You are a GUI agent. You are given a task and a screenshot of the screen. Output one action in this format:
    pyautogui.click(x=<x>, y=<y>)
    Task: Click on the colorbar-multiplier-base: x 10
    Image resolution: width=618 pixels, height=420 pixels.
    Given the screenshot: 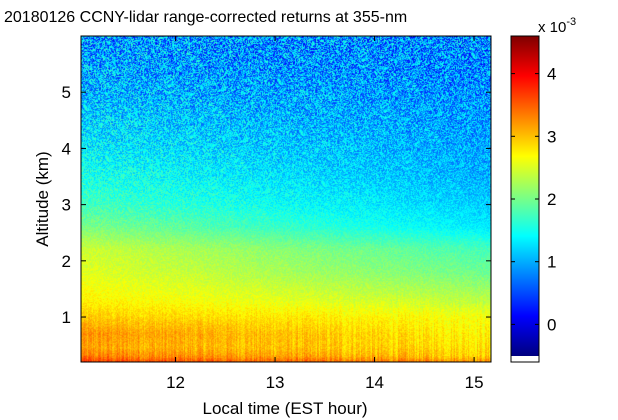 What is the action you would take?
    pyautogui.click(x=552, y=27)
    